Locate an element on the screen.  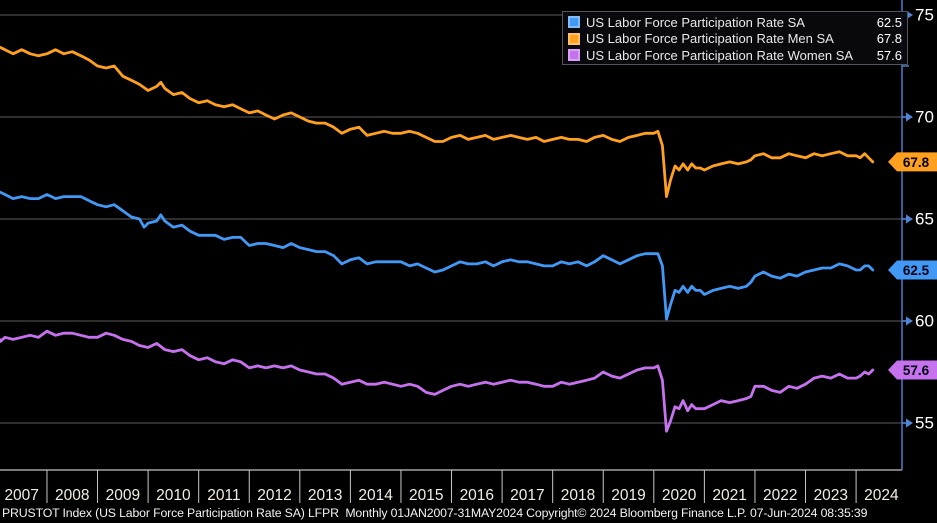
x-axis-year-label: 2017 is located at coordinates (527, 495).